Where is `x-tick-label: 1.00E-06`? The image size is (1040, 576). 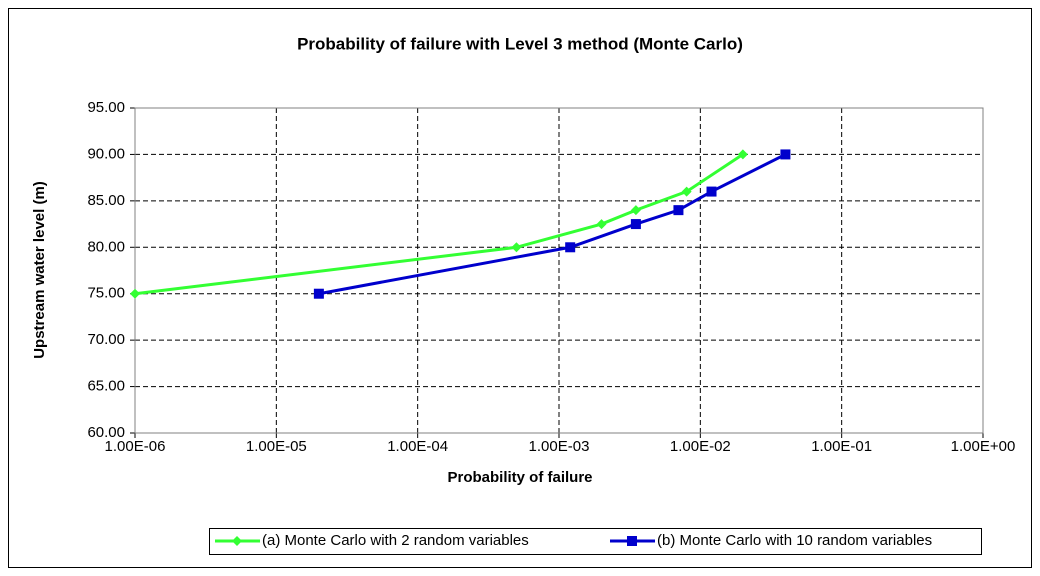
x-tick-label: 1.00E-06 is located at coordinates (135, 446).